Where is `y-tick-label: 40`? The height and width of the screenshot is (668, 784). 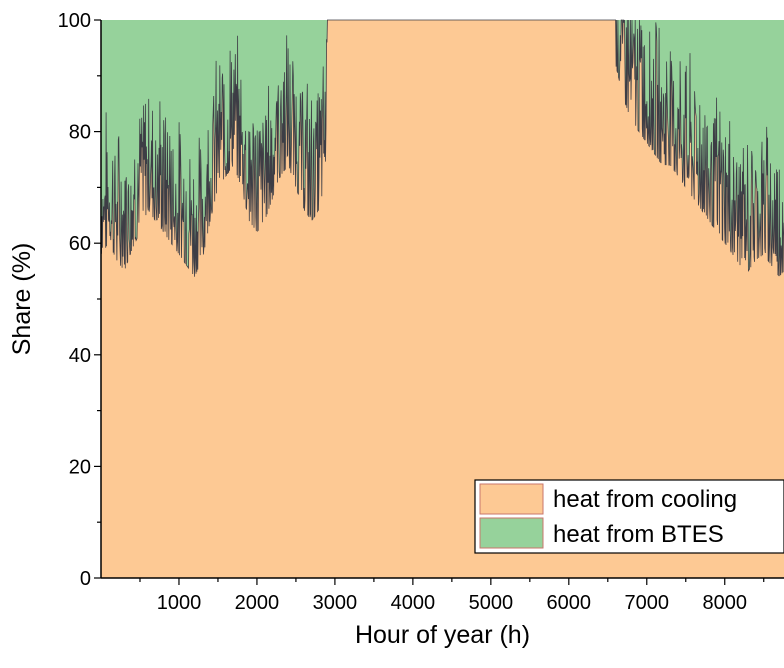 y-tick-label: 40 is located at coordinates (80, 356).